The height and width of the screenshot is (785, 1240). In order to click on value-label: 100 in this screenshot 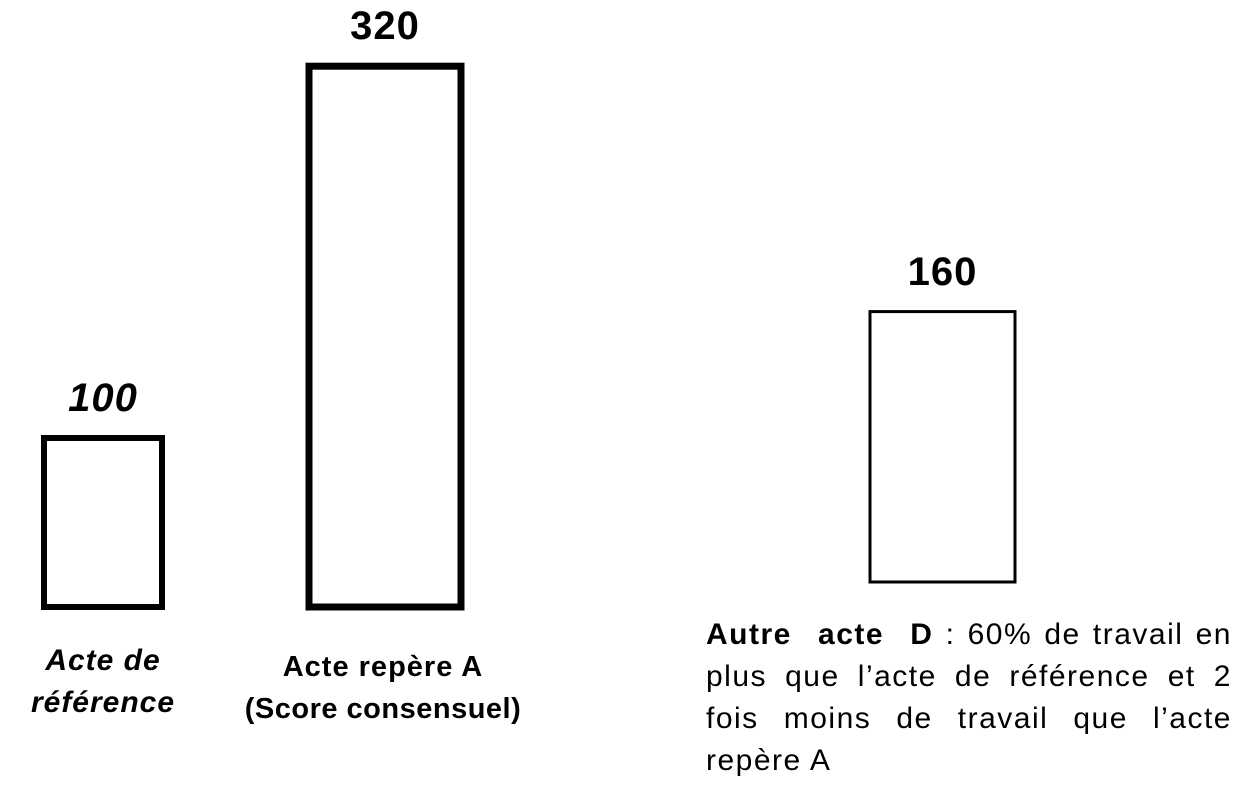, I will do `click(103, 398)`.